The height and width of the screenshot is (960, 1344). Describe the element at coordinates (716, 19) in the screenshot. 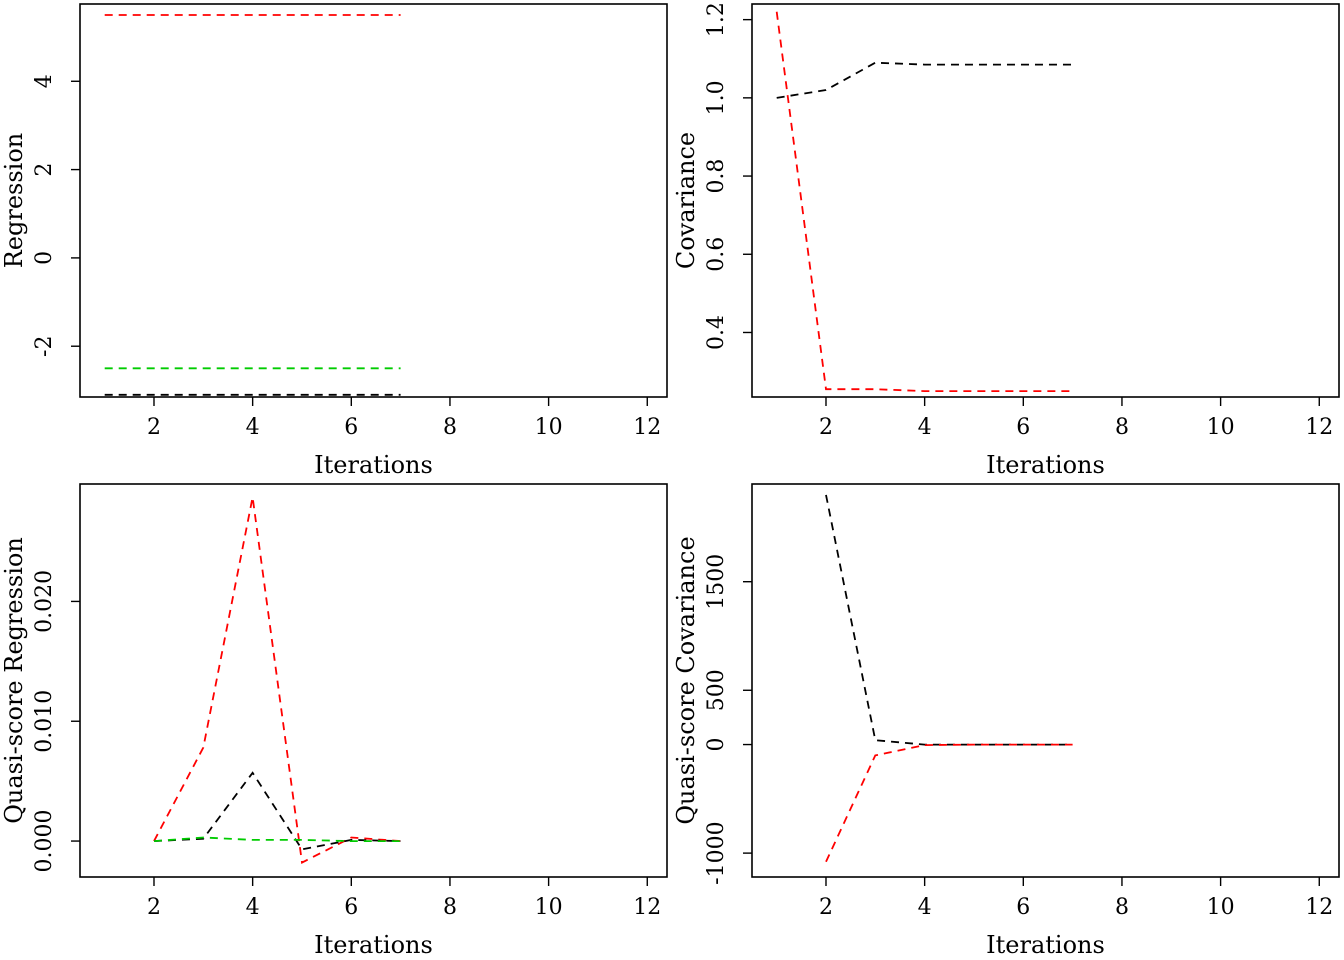

I see `y-tick-label: 1.2` at that location.